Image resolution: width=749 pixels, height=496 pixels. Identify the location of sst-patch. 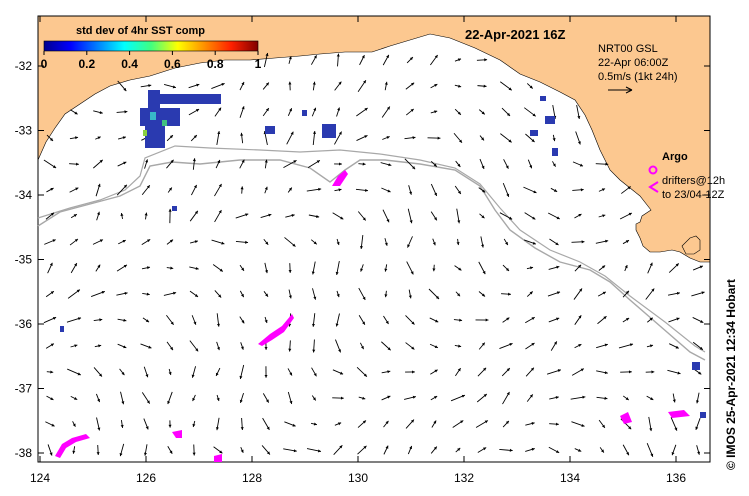
(534, 133).